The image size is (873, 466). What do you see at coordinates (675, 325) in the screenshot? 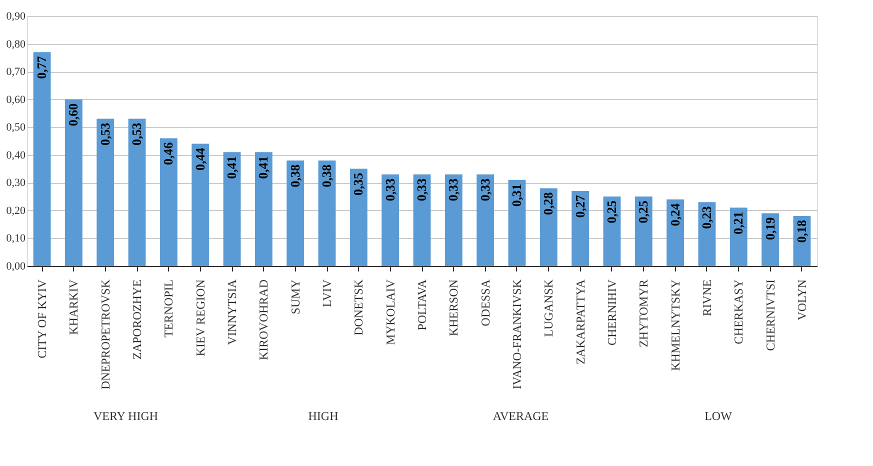
I see `x-tick-label: KHMELNYTSKY` at bounding box center [675, 325].